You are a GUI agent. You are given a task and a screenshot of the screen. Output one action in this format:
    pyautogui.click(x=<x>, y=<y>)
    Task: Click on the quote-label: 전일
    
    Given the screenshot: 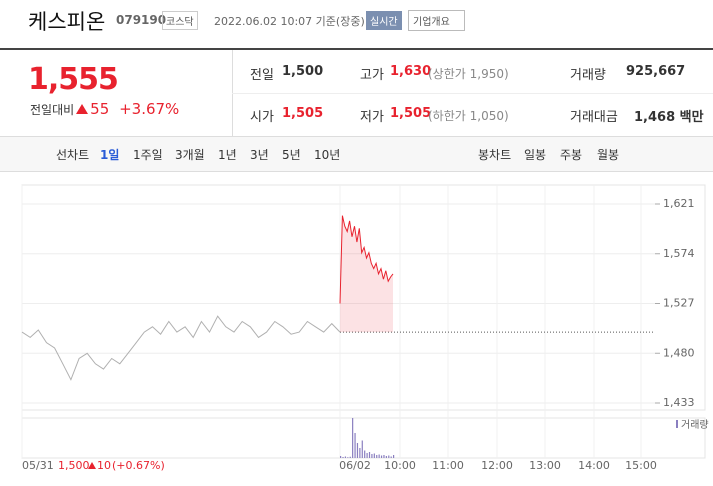 What is the action you would take?
    pyautogui.click(x=262, y=75)
    